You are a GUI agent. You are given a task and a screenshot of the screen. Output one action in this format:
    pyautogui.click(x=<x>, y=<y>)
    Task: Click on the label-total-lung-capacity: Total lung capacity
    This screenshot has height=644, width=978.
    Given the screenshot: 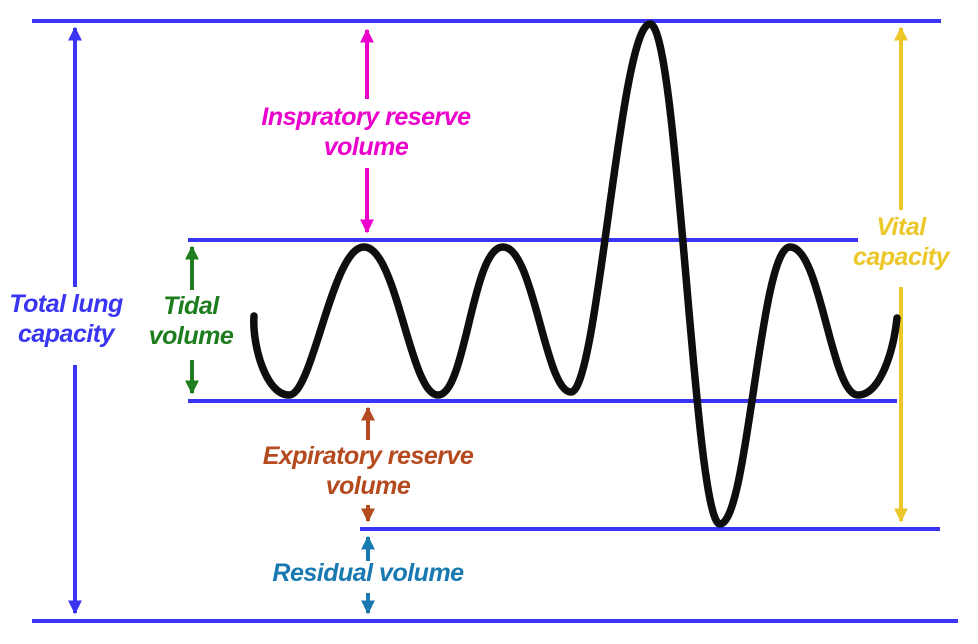 What is the action you would take?
    pyautogui.click(x=66, y=319)
    